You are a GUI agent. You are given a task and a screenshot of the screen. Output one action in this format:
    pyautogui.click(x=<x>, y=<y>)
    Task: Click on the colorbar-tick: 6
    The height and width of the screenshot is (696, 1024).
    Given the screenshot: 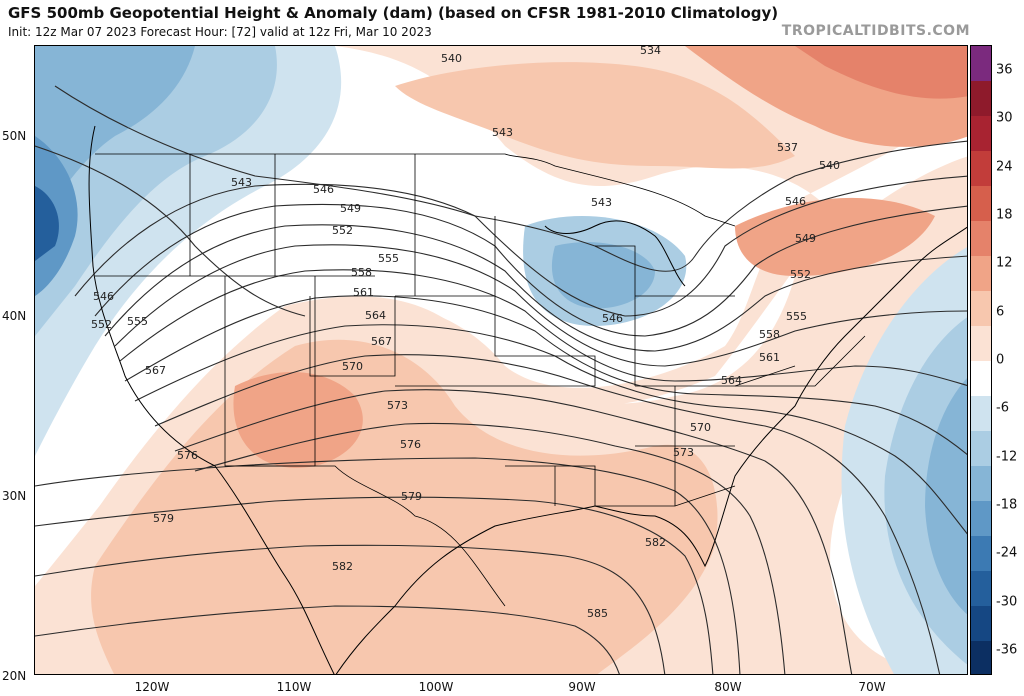 What is the action you would take?
    pyautogui.click(x=1000, y=312)
    